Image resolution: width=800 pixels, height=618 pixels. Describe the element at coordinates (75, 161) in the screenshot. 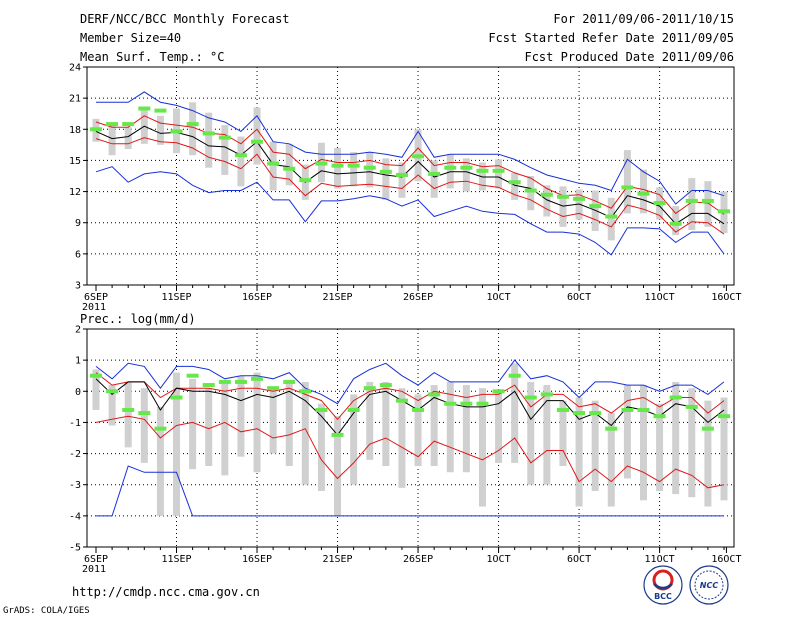

I see `y-tick-label: 15` at that location.